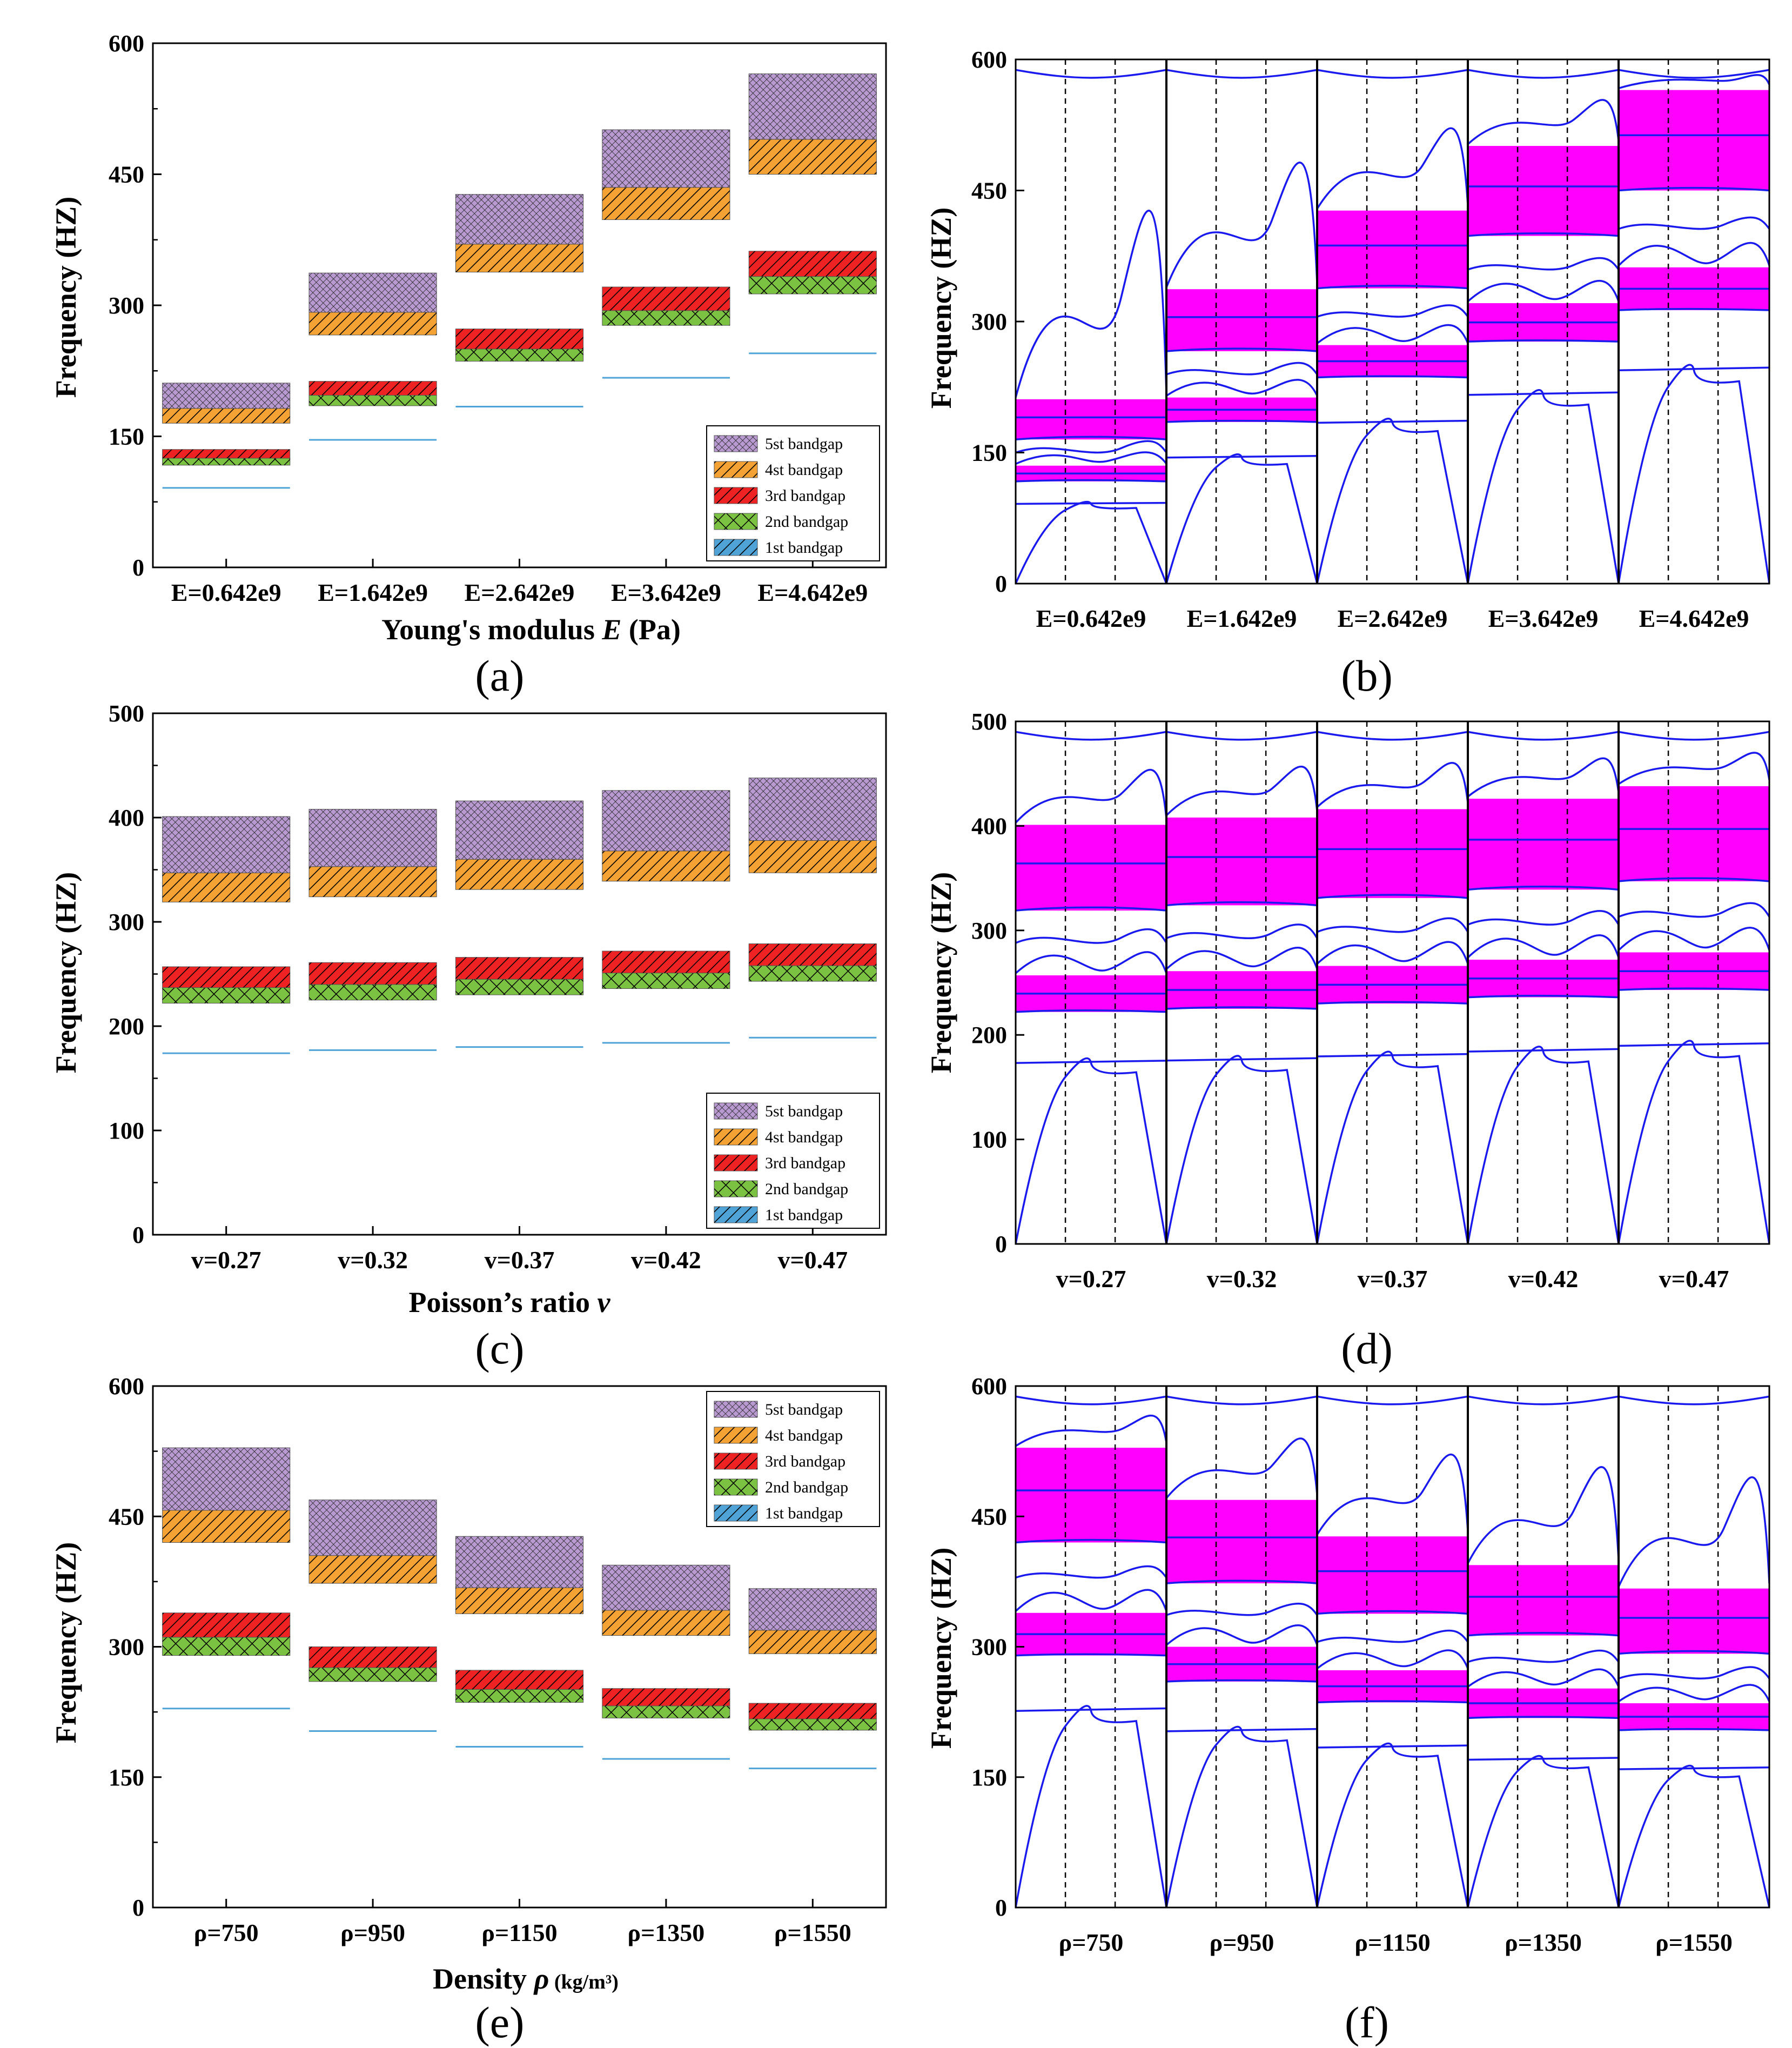  I want to click on x-tick-label: ρ=950, so click(372, 1932).